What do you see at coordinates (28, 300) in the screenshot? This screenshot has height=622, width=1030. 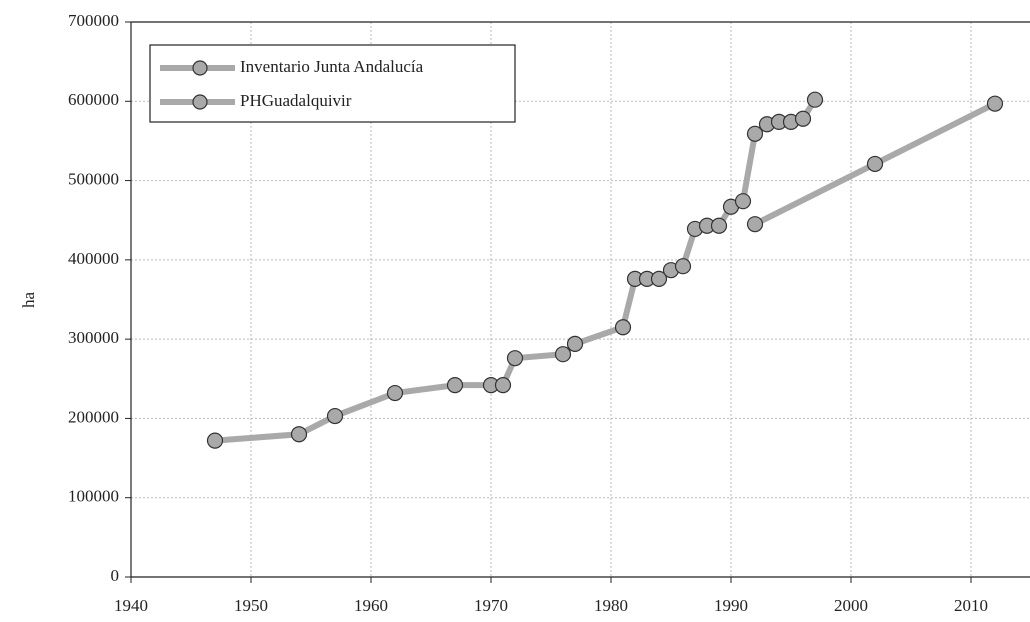 I see `y-axis-label: ha` at bounding box center [28, 300].